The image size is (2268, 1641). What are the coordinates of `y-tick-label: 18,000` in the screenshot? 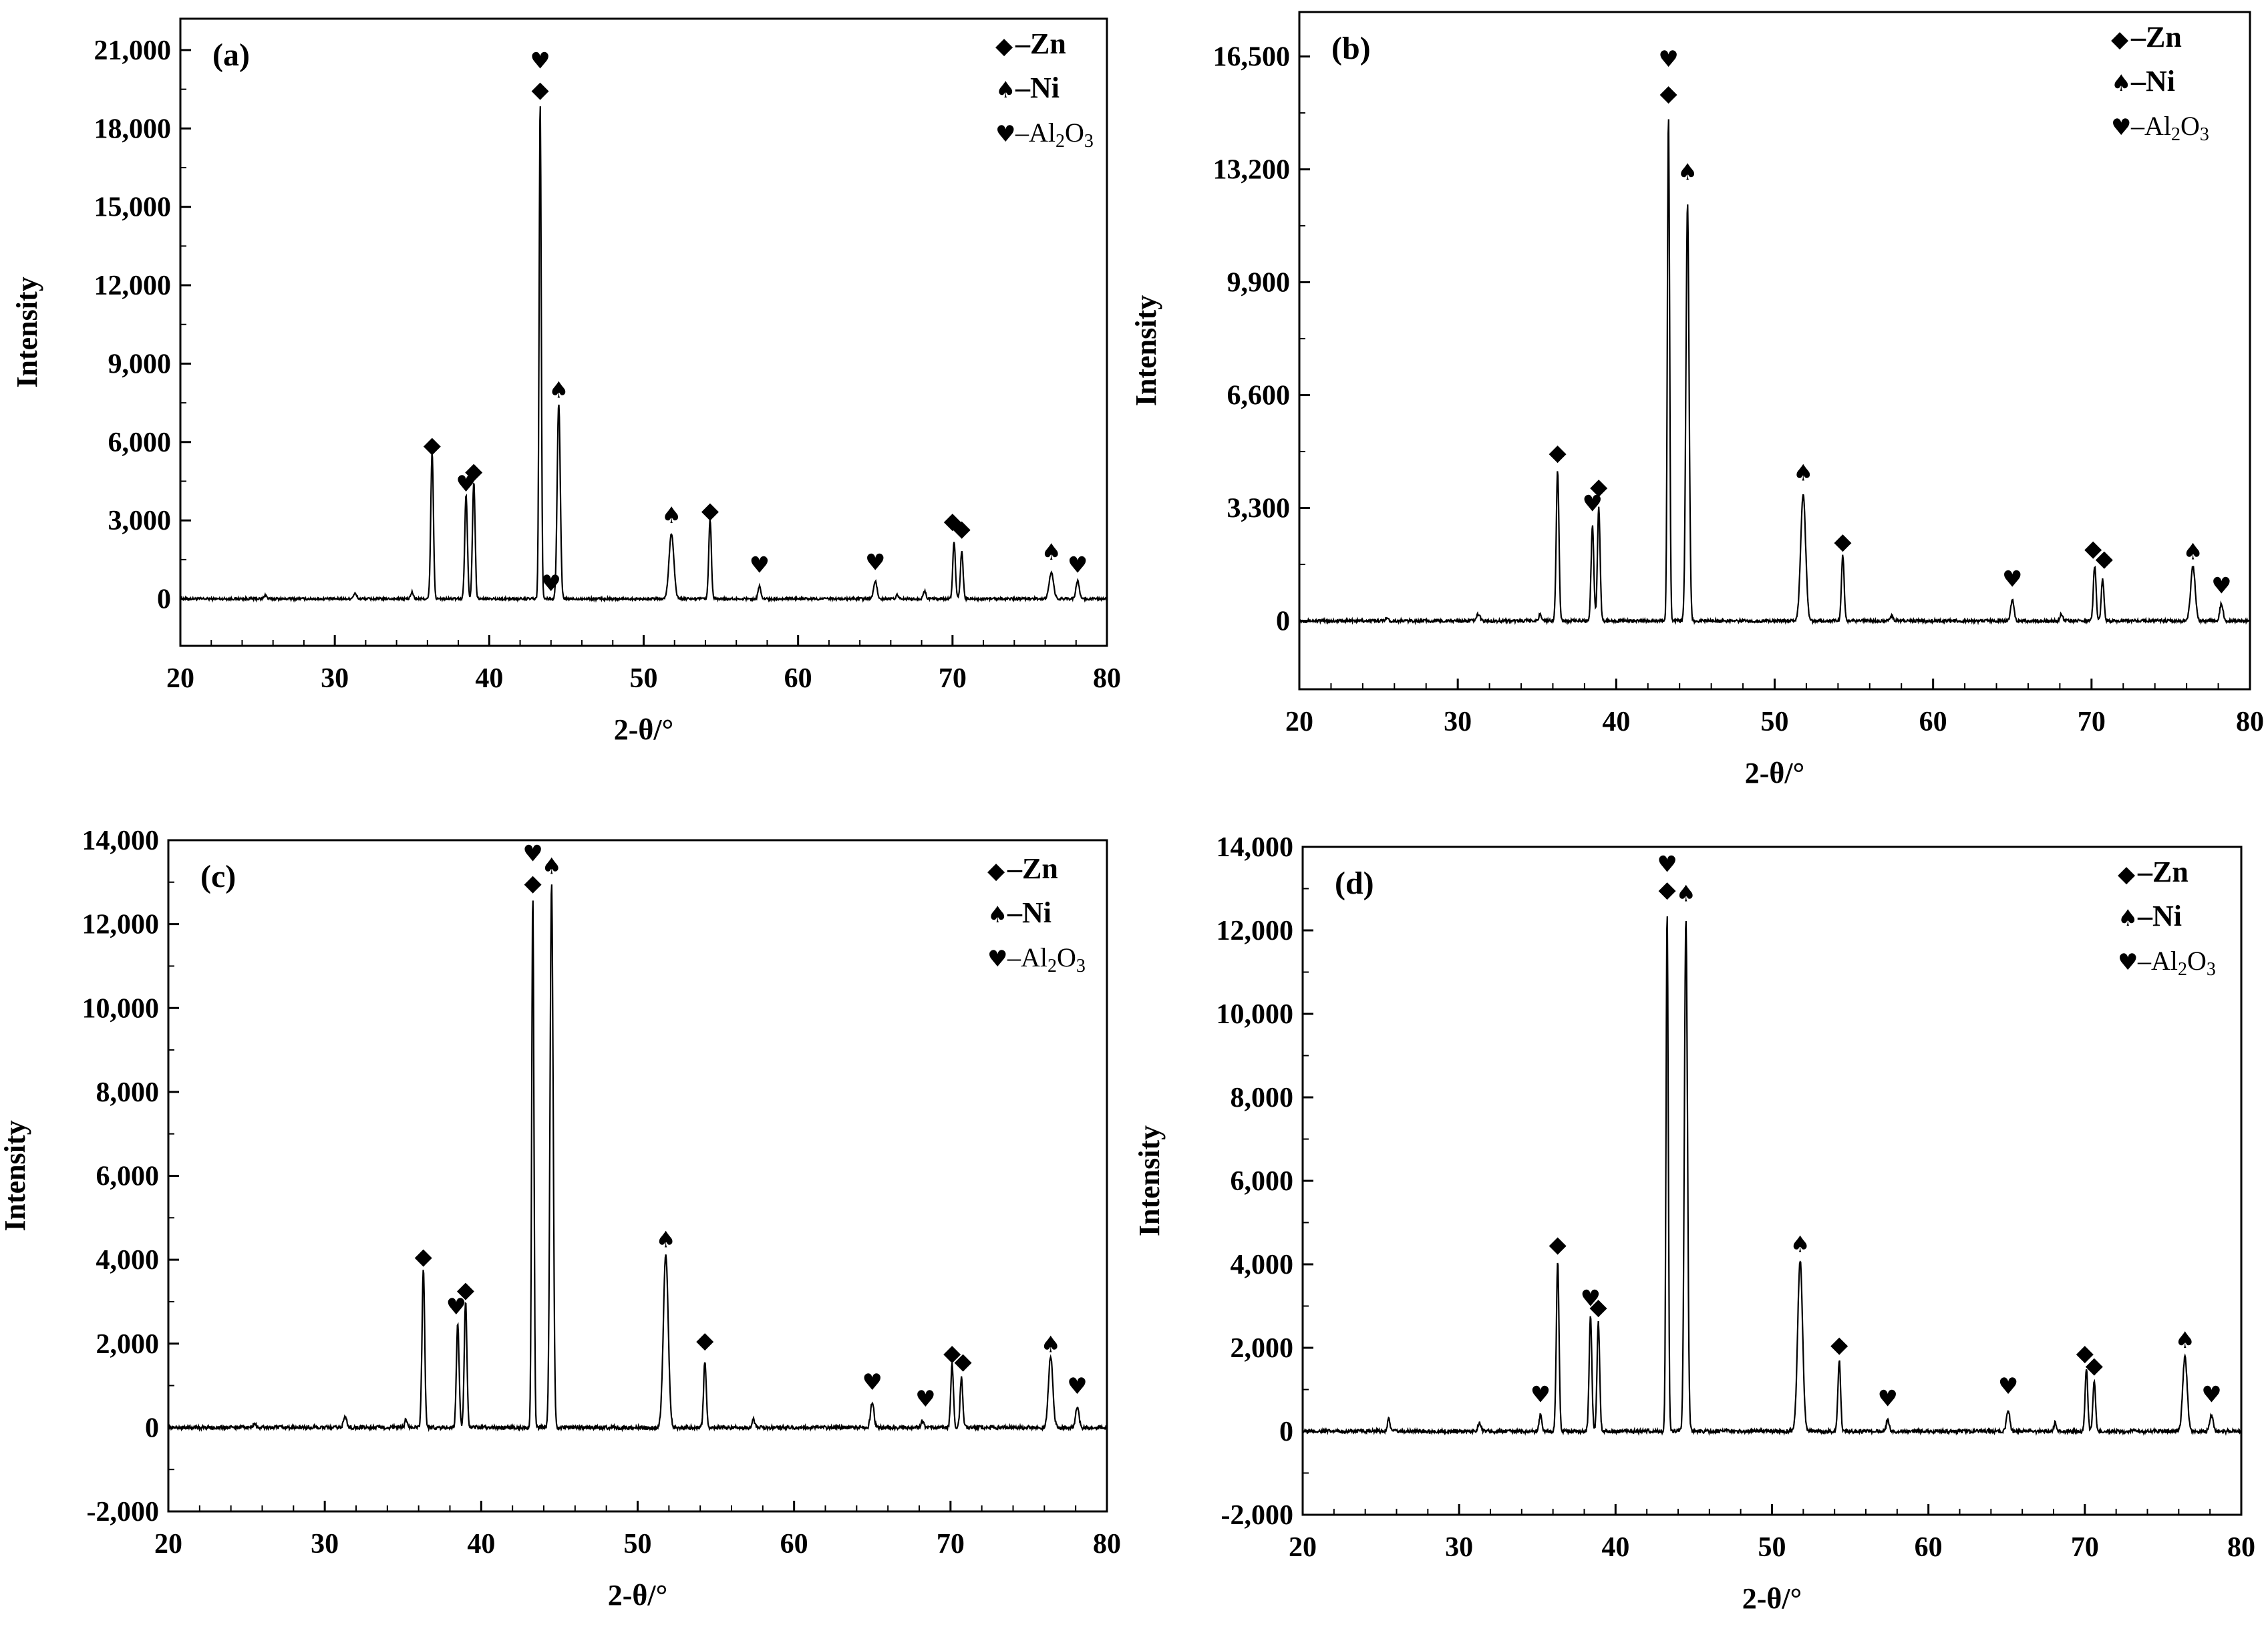 It's located at (133, 129).